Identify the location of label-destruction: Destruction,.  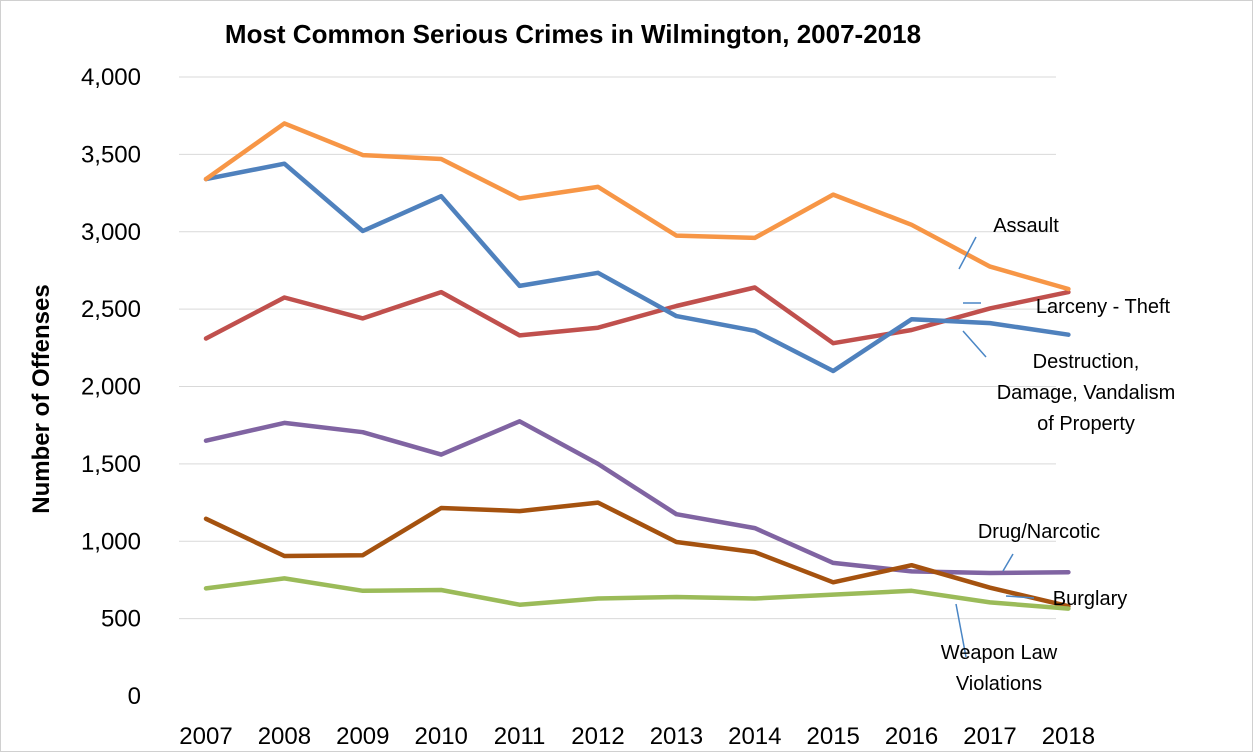
(1086, 362).